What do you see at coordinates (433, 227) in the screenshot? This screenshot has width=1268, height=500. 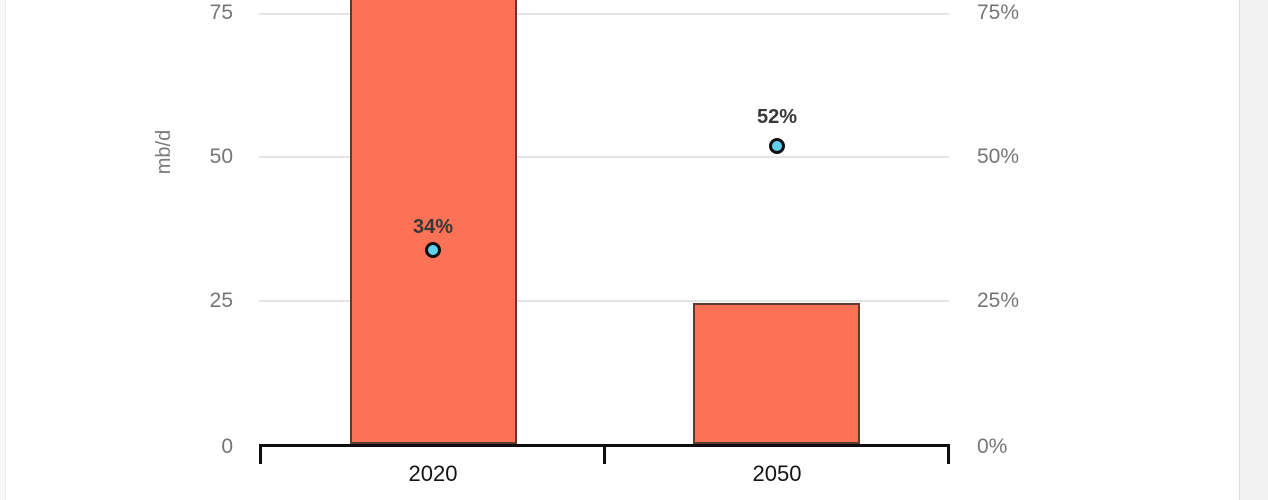 I see `point-label-2020: 34%` at bounding box center [433, 227].